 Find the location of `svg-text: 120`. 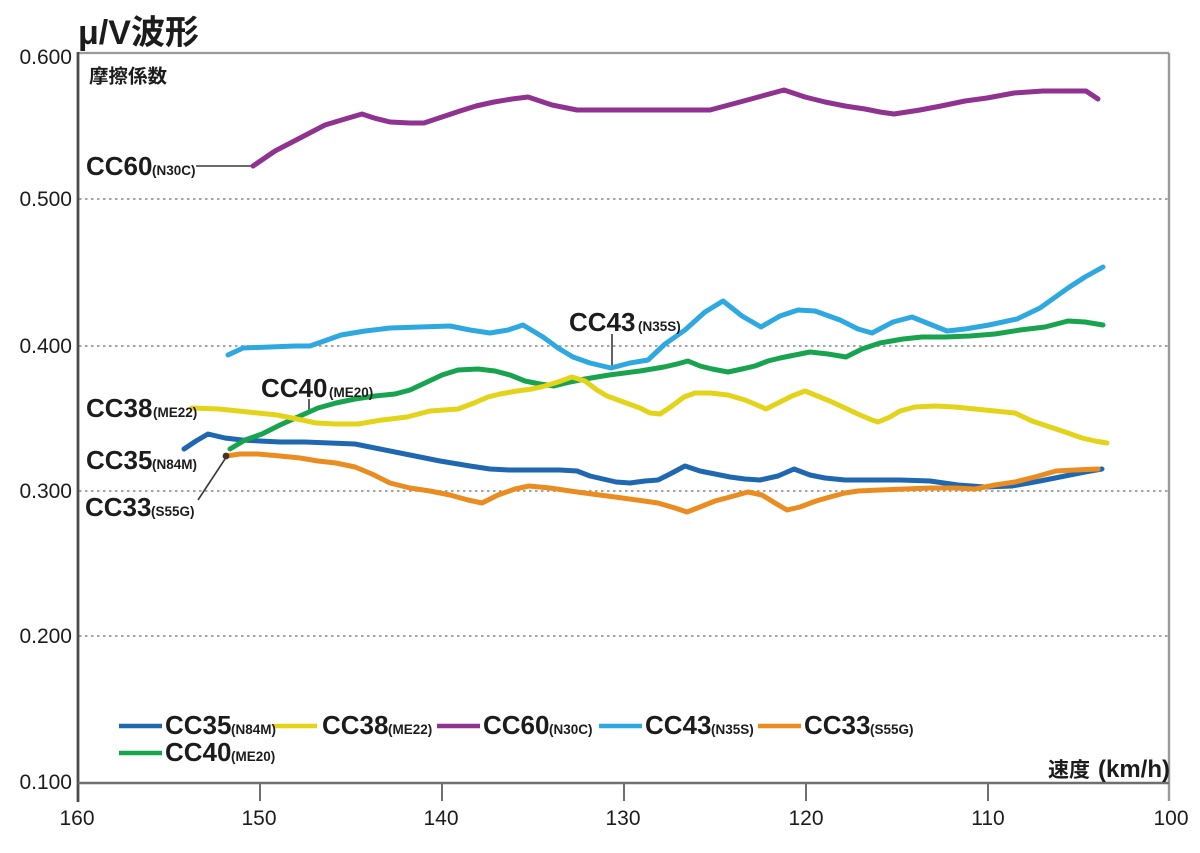

svg-text: 120 is located at coordinates (805, 818).